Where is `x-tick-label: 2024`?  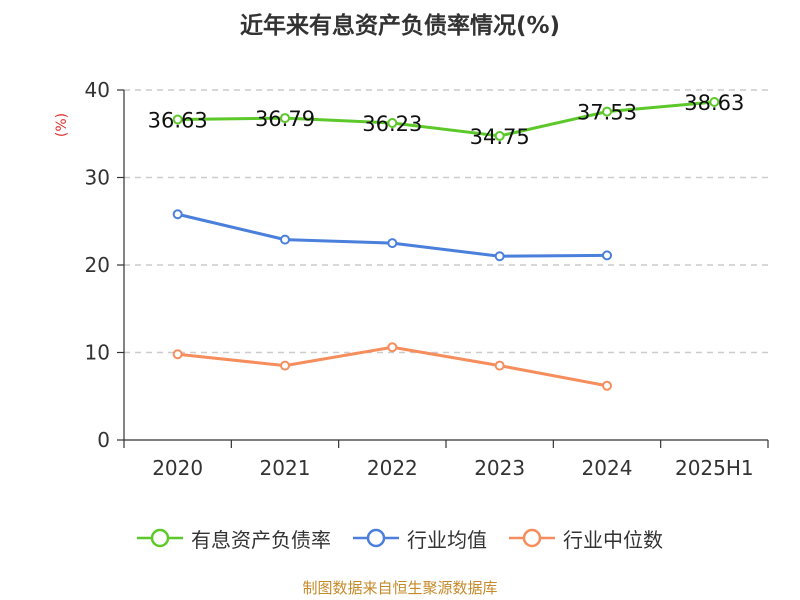 x-tick-label: 2024 is located at coordinates (607, 468).